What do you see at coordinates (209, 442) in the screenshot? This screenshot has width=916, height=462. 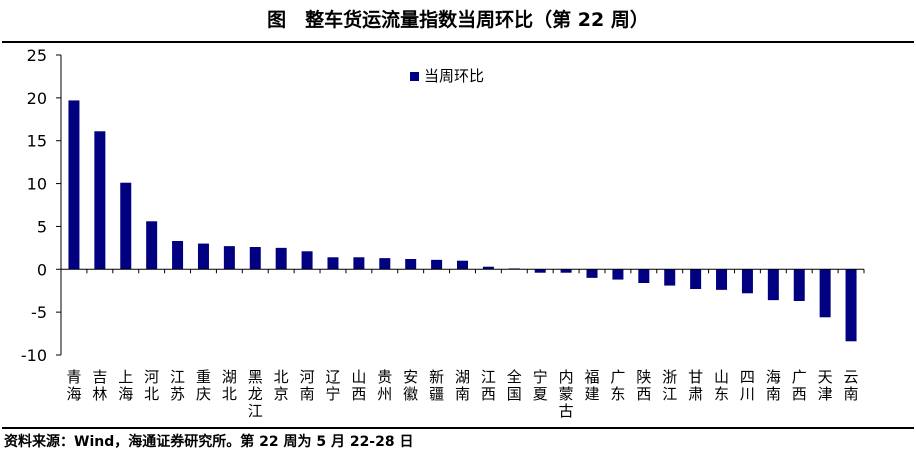 I see `source-note: 资料来源：Wind，海通证券研究所。第 22 周为 5 月 22-28 日` at bounding box center [209, 442].